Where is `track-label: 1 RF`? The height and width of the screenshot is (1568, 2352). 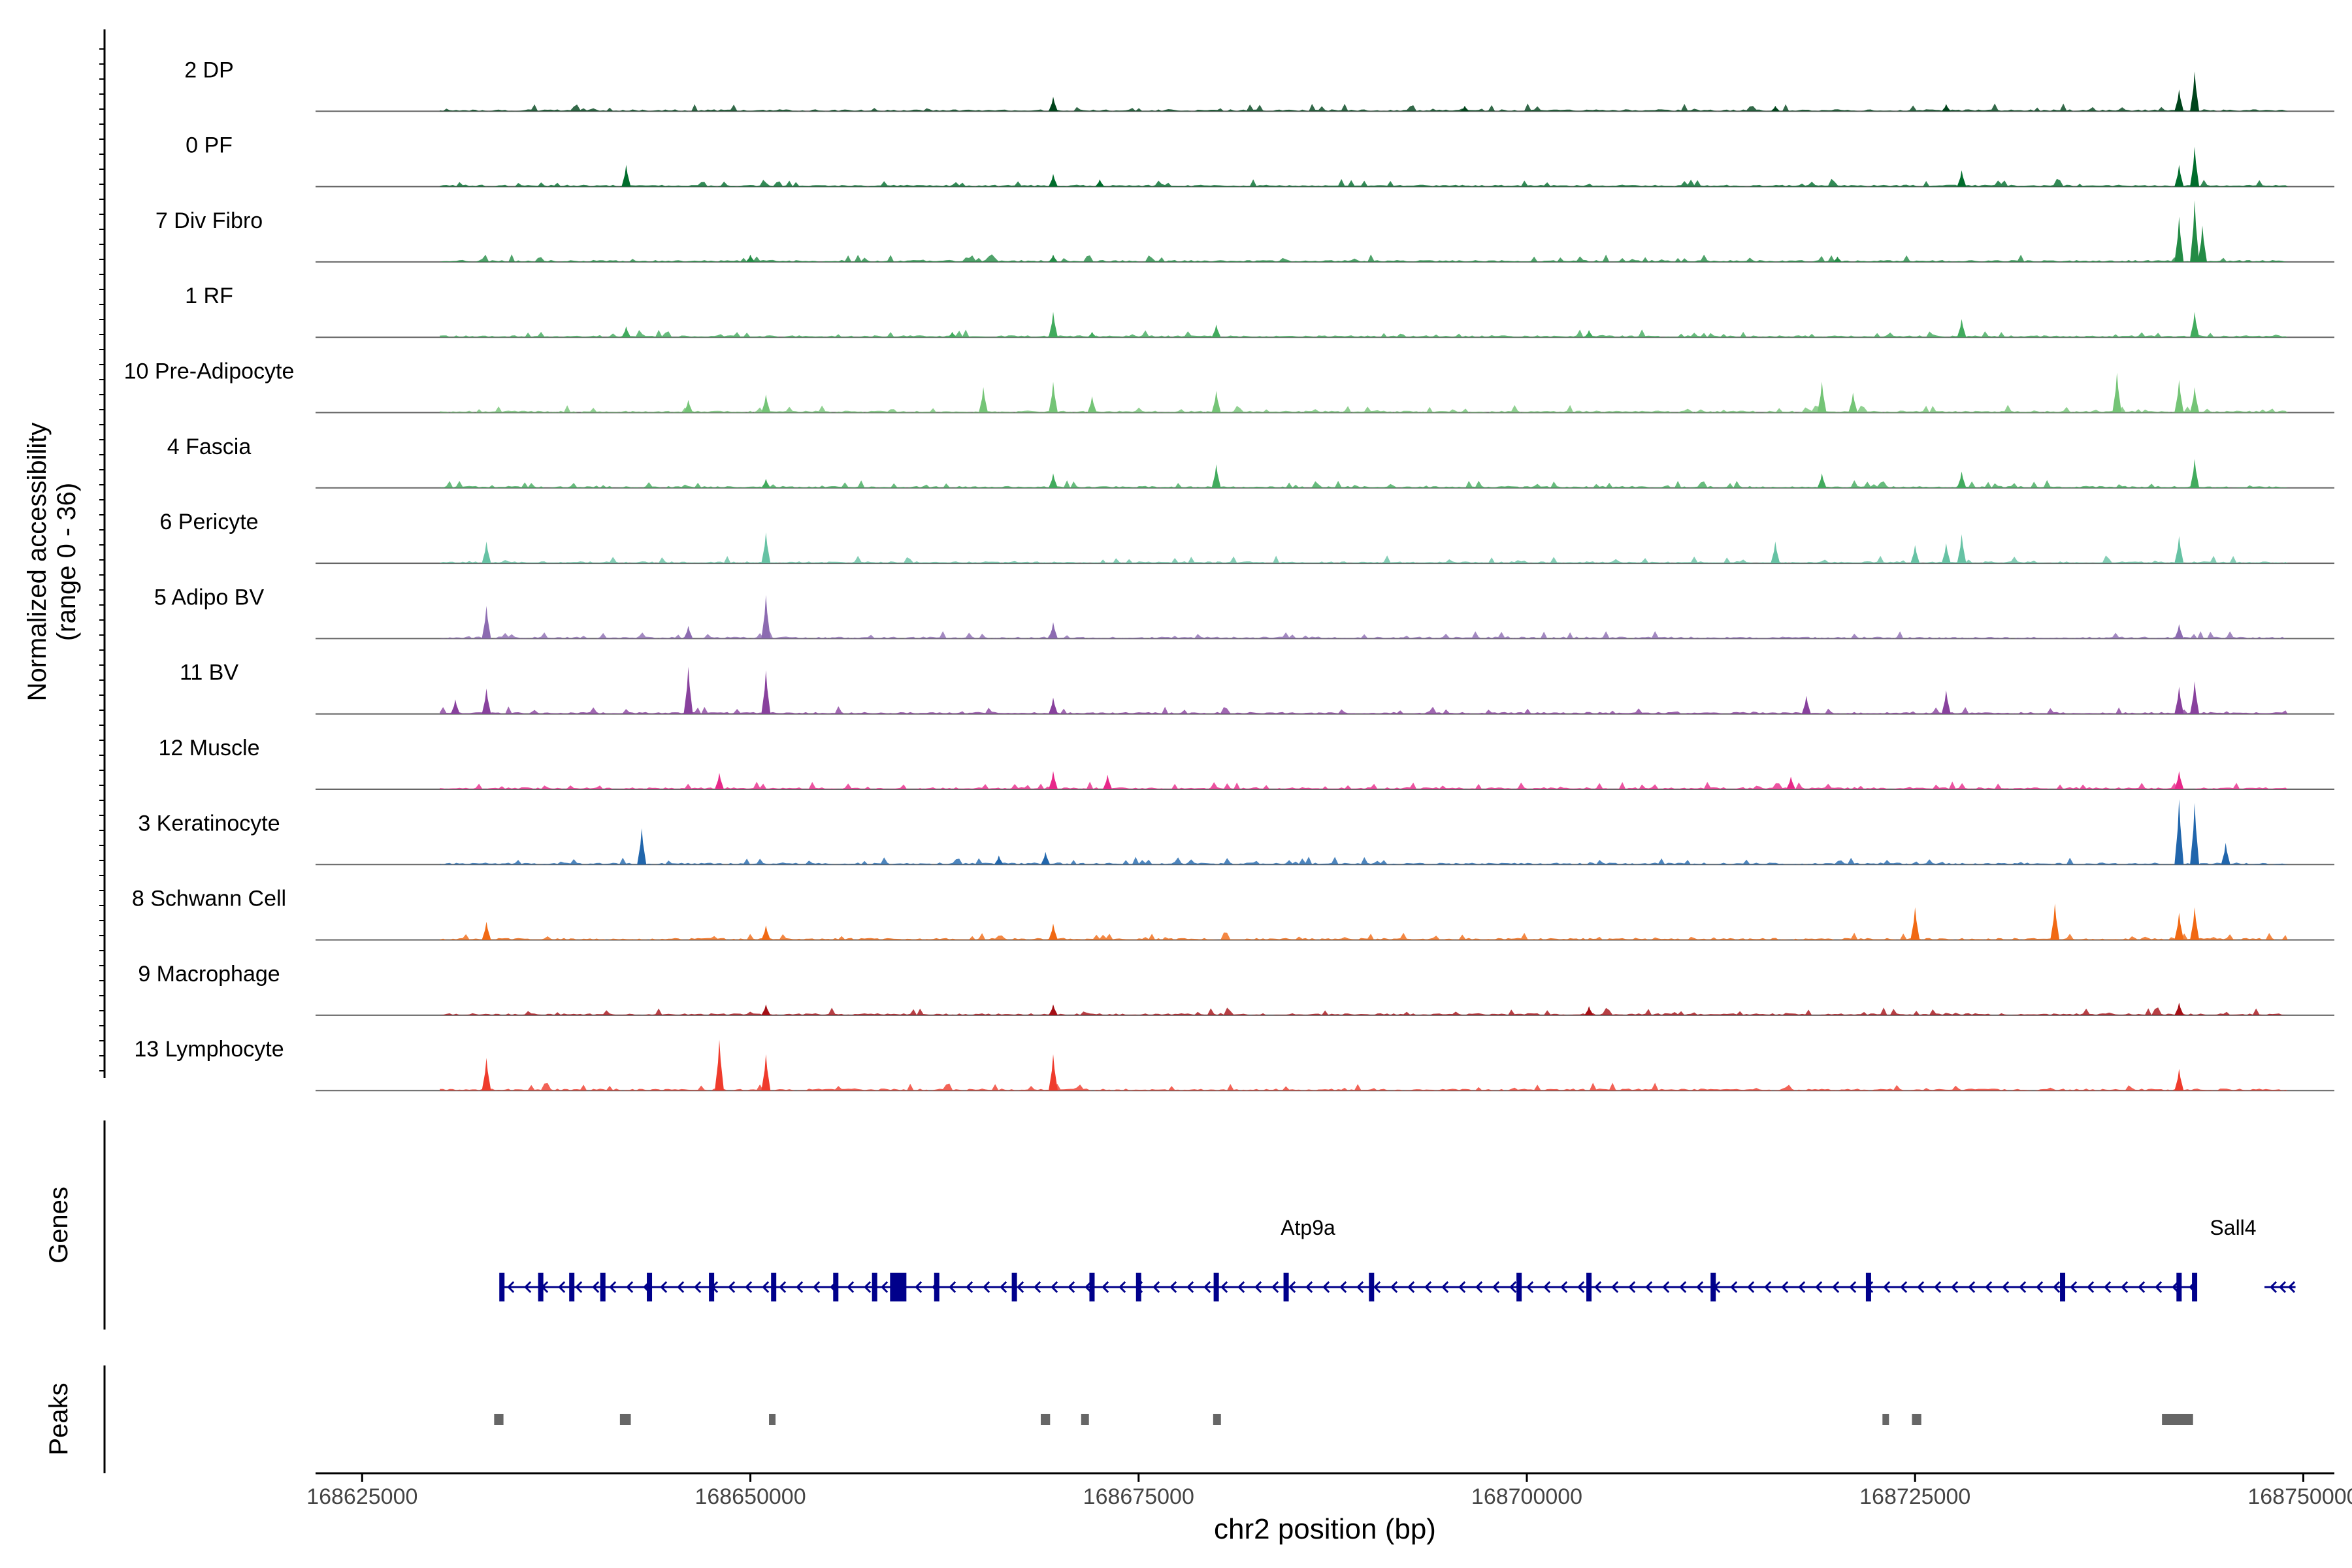
track-label: 1 RF is located at coordinates (209, 296).